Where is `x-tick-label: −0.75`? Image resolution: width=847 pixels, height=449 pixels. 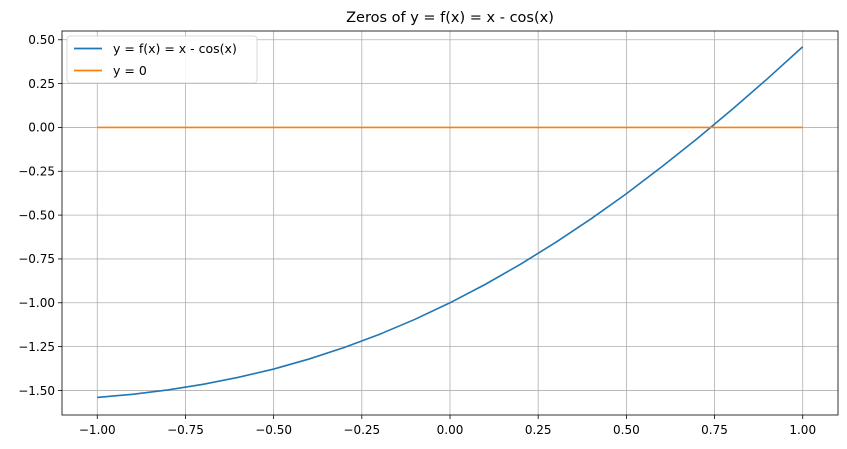
x-tick-label: −0.75 is located at coordinates (185, 430).